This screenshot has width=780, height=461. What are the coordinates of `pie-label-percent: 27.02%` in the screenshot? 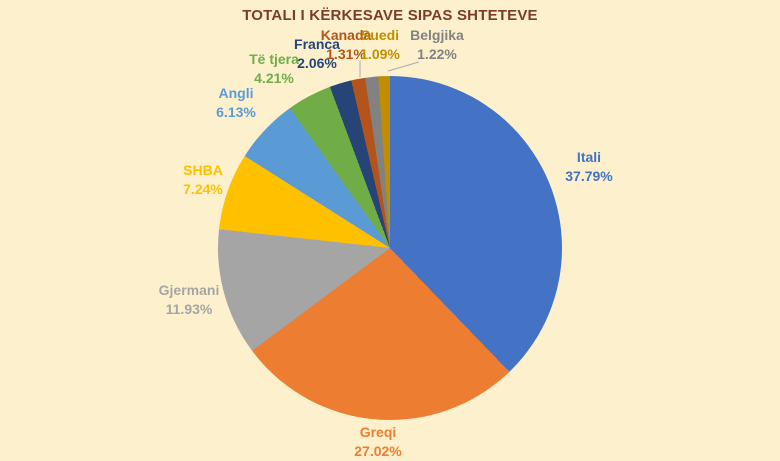 It's located at (378, 451).